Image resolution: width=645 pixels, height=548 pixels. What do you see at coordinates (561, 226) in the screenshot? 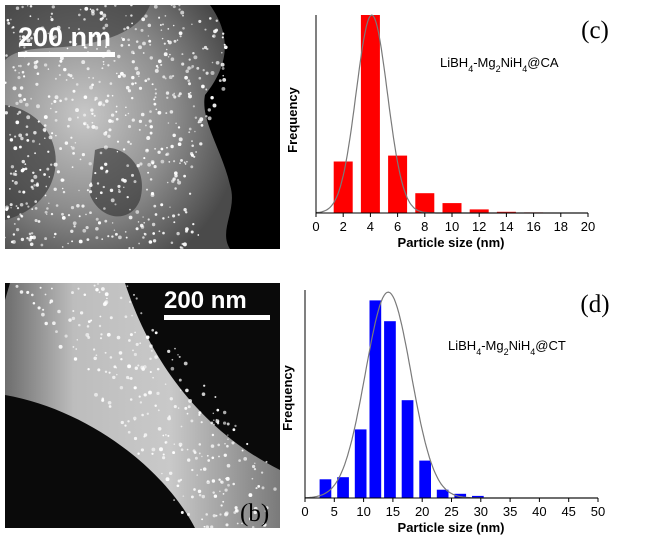
I see `x-tick-label: 18` at bounding box center [561, 226].